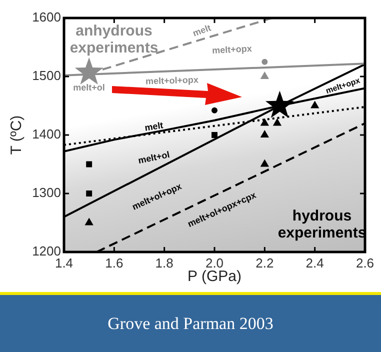  I want to click on y-tick-label: 1400, so click(46, 134).